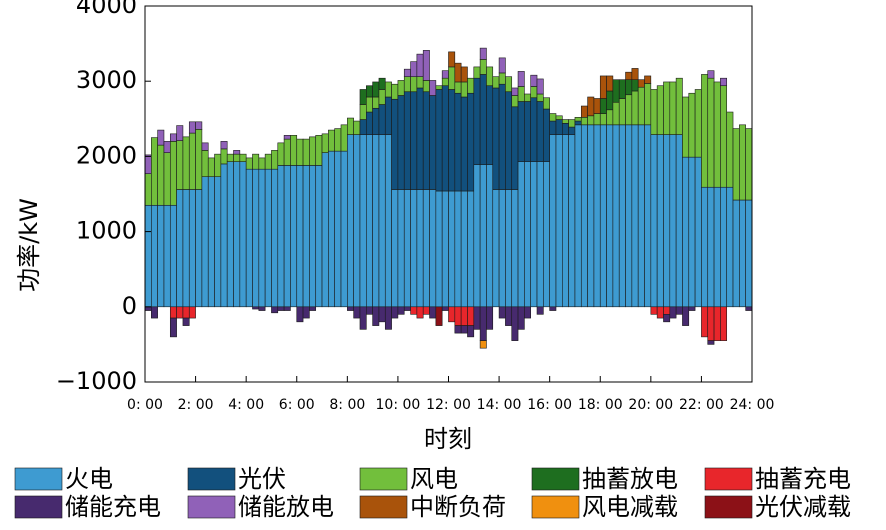  Describe the element at coordinates (398, 405) in the screenshot. I see `x-tick-label: 10: 00` at that location.